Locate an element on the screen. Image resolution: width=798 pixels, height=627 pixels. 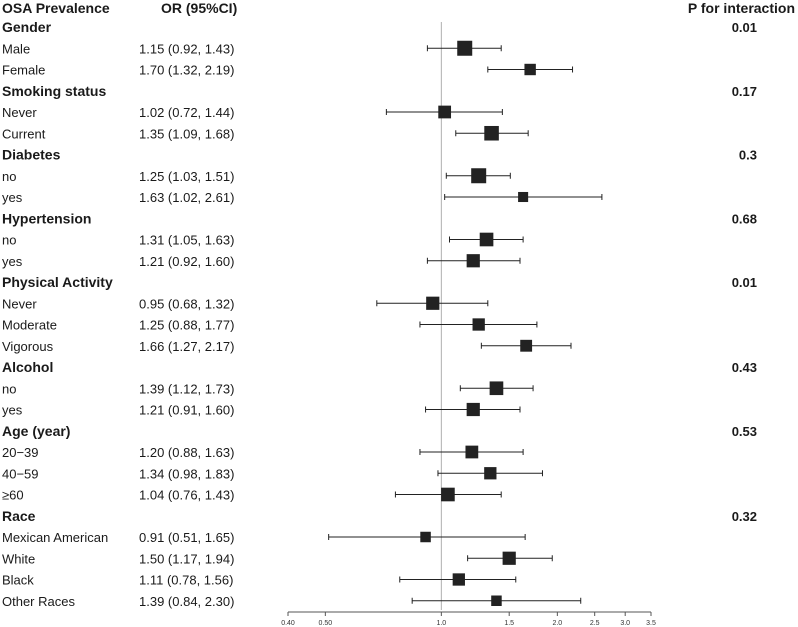
or-ci-text: 1.39 (1.12, 1.73) is located at coordinates (186, 388).